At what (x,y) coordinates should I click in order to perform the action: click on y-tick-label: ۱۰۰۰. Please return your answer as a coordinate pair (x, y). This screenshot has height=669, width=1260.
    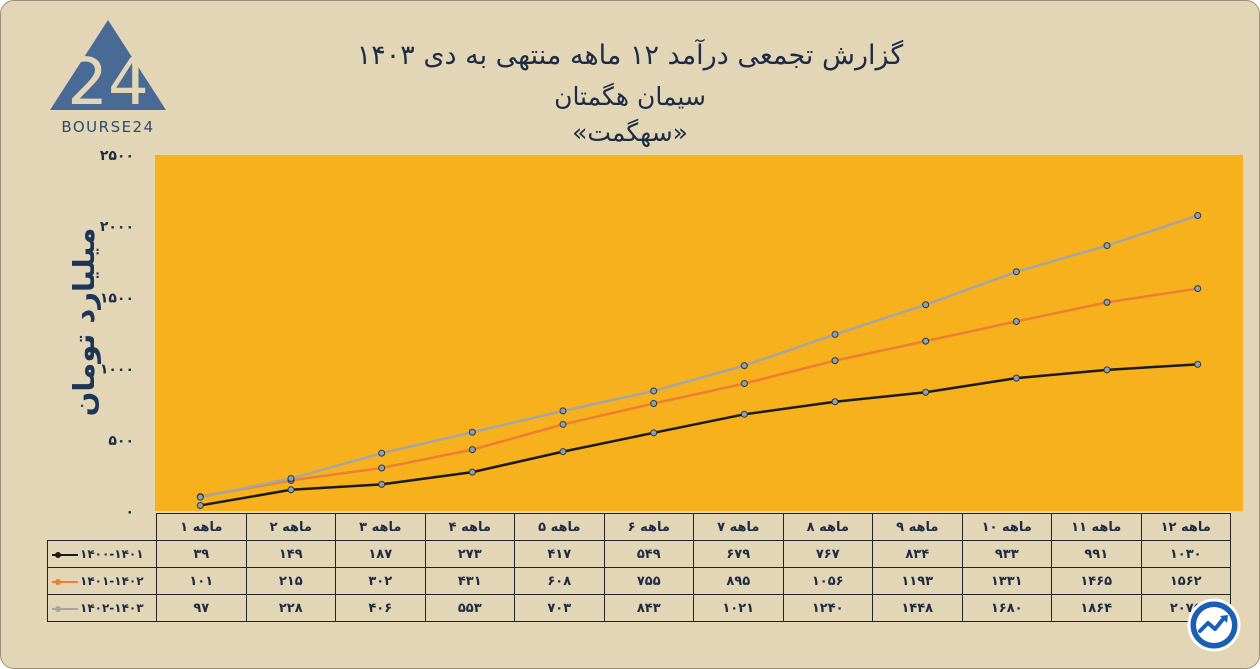
    Looking at the image, I should click on (117, 370).